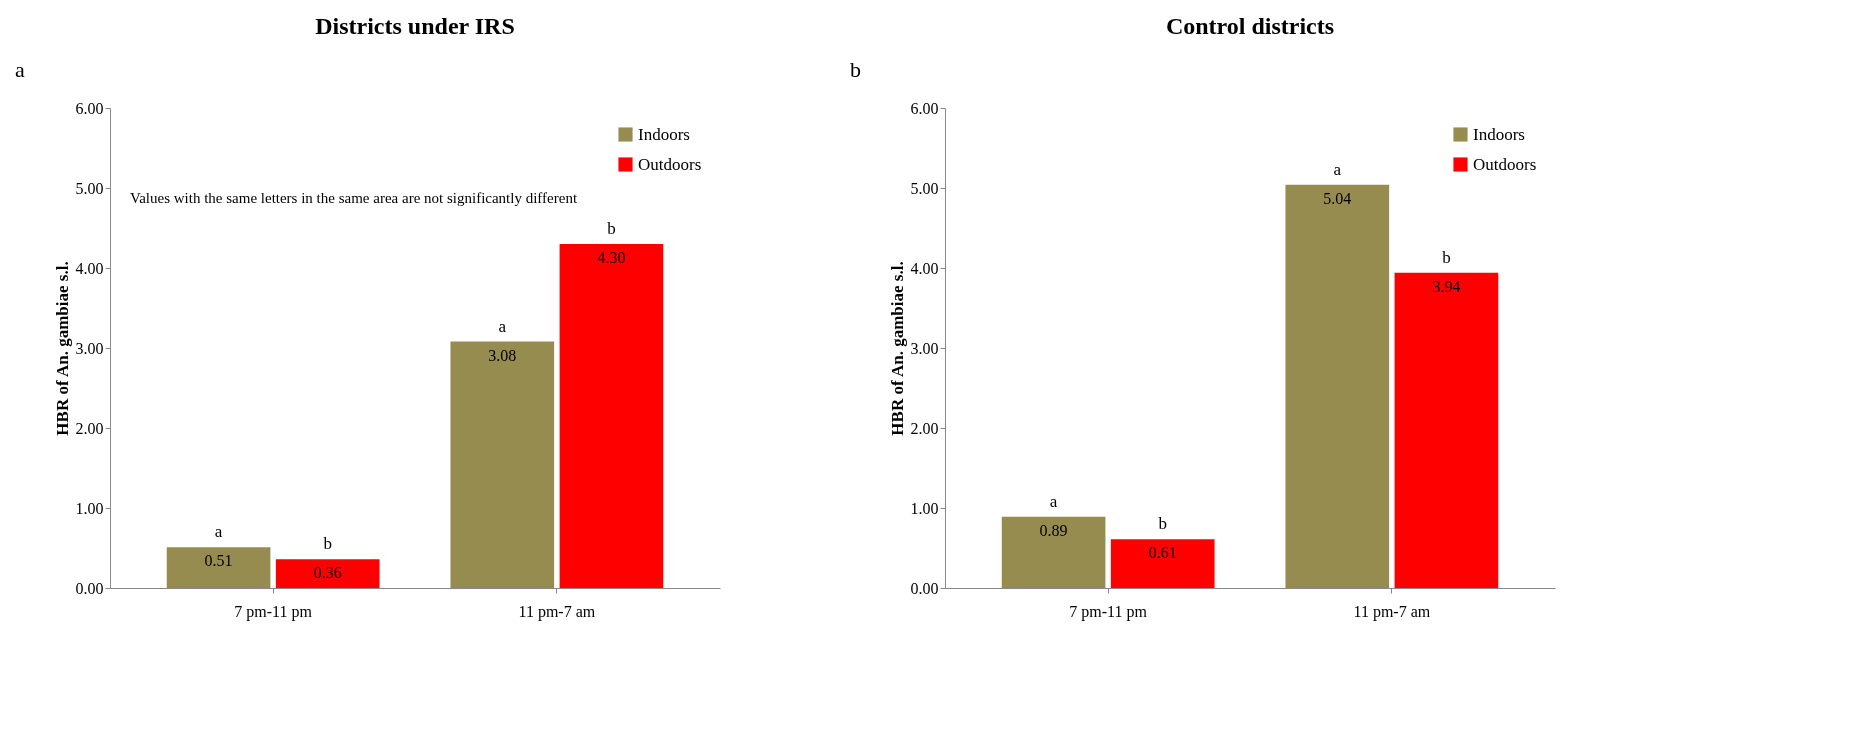 Image resolution: width=1865 pixels, height=752 pixels. Describe the element at coordinates (354, 198) in the screenshot. I see `annotation: Values with the same letters in the same area are not significantly different` at that location.